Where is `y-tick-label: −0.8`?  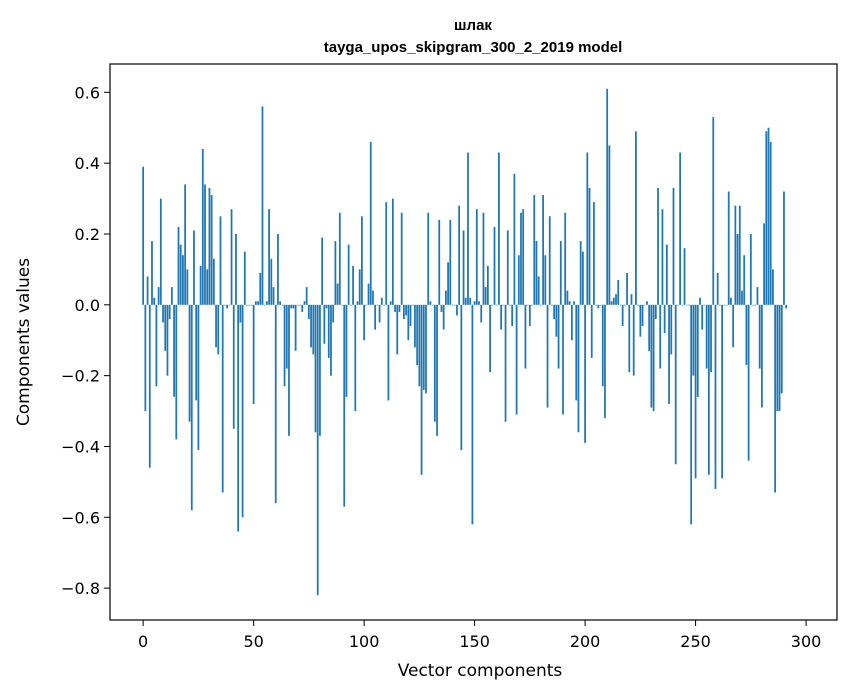 y-tick-label: −0.8 is located at coordinates (80, 588).